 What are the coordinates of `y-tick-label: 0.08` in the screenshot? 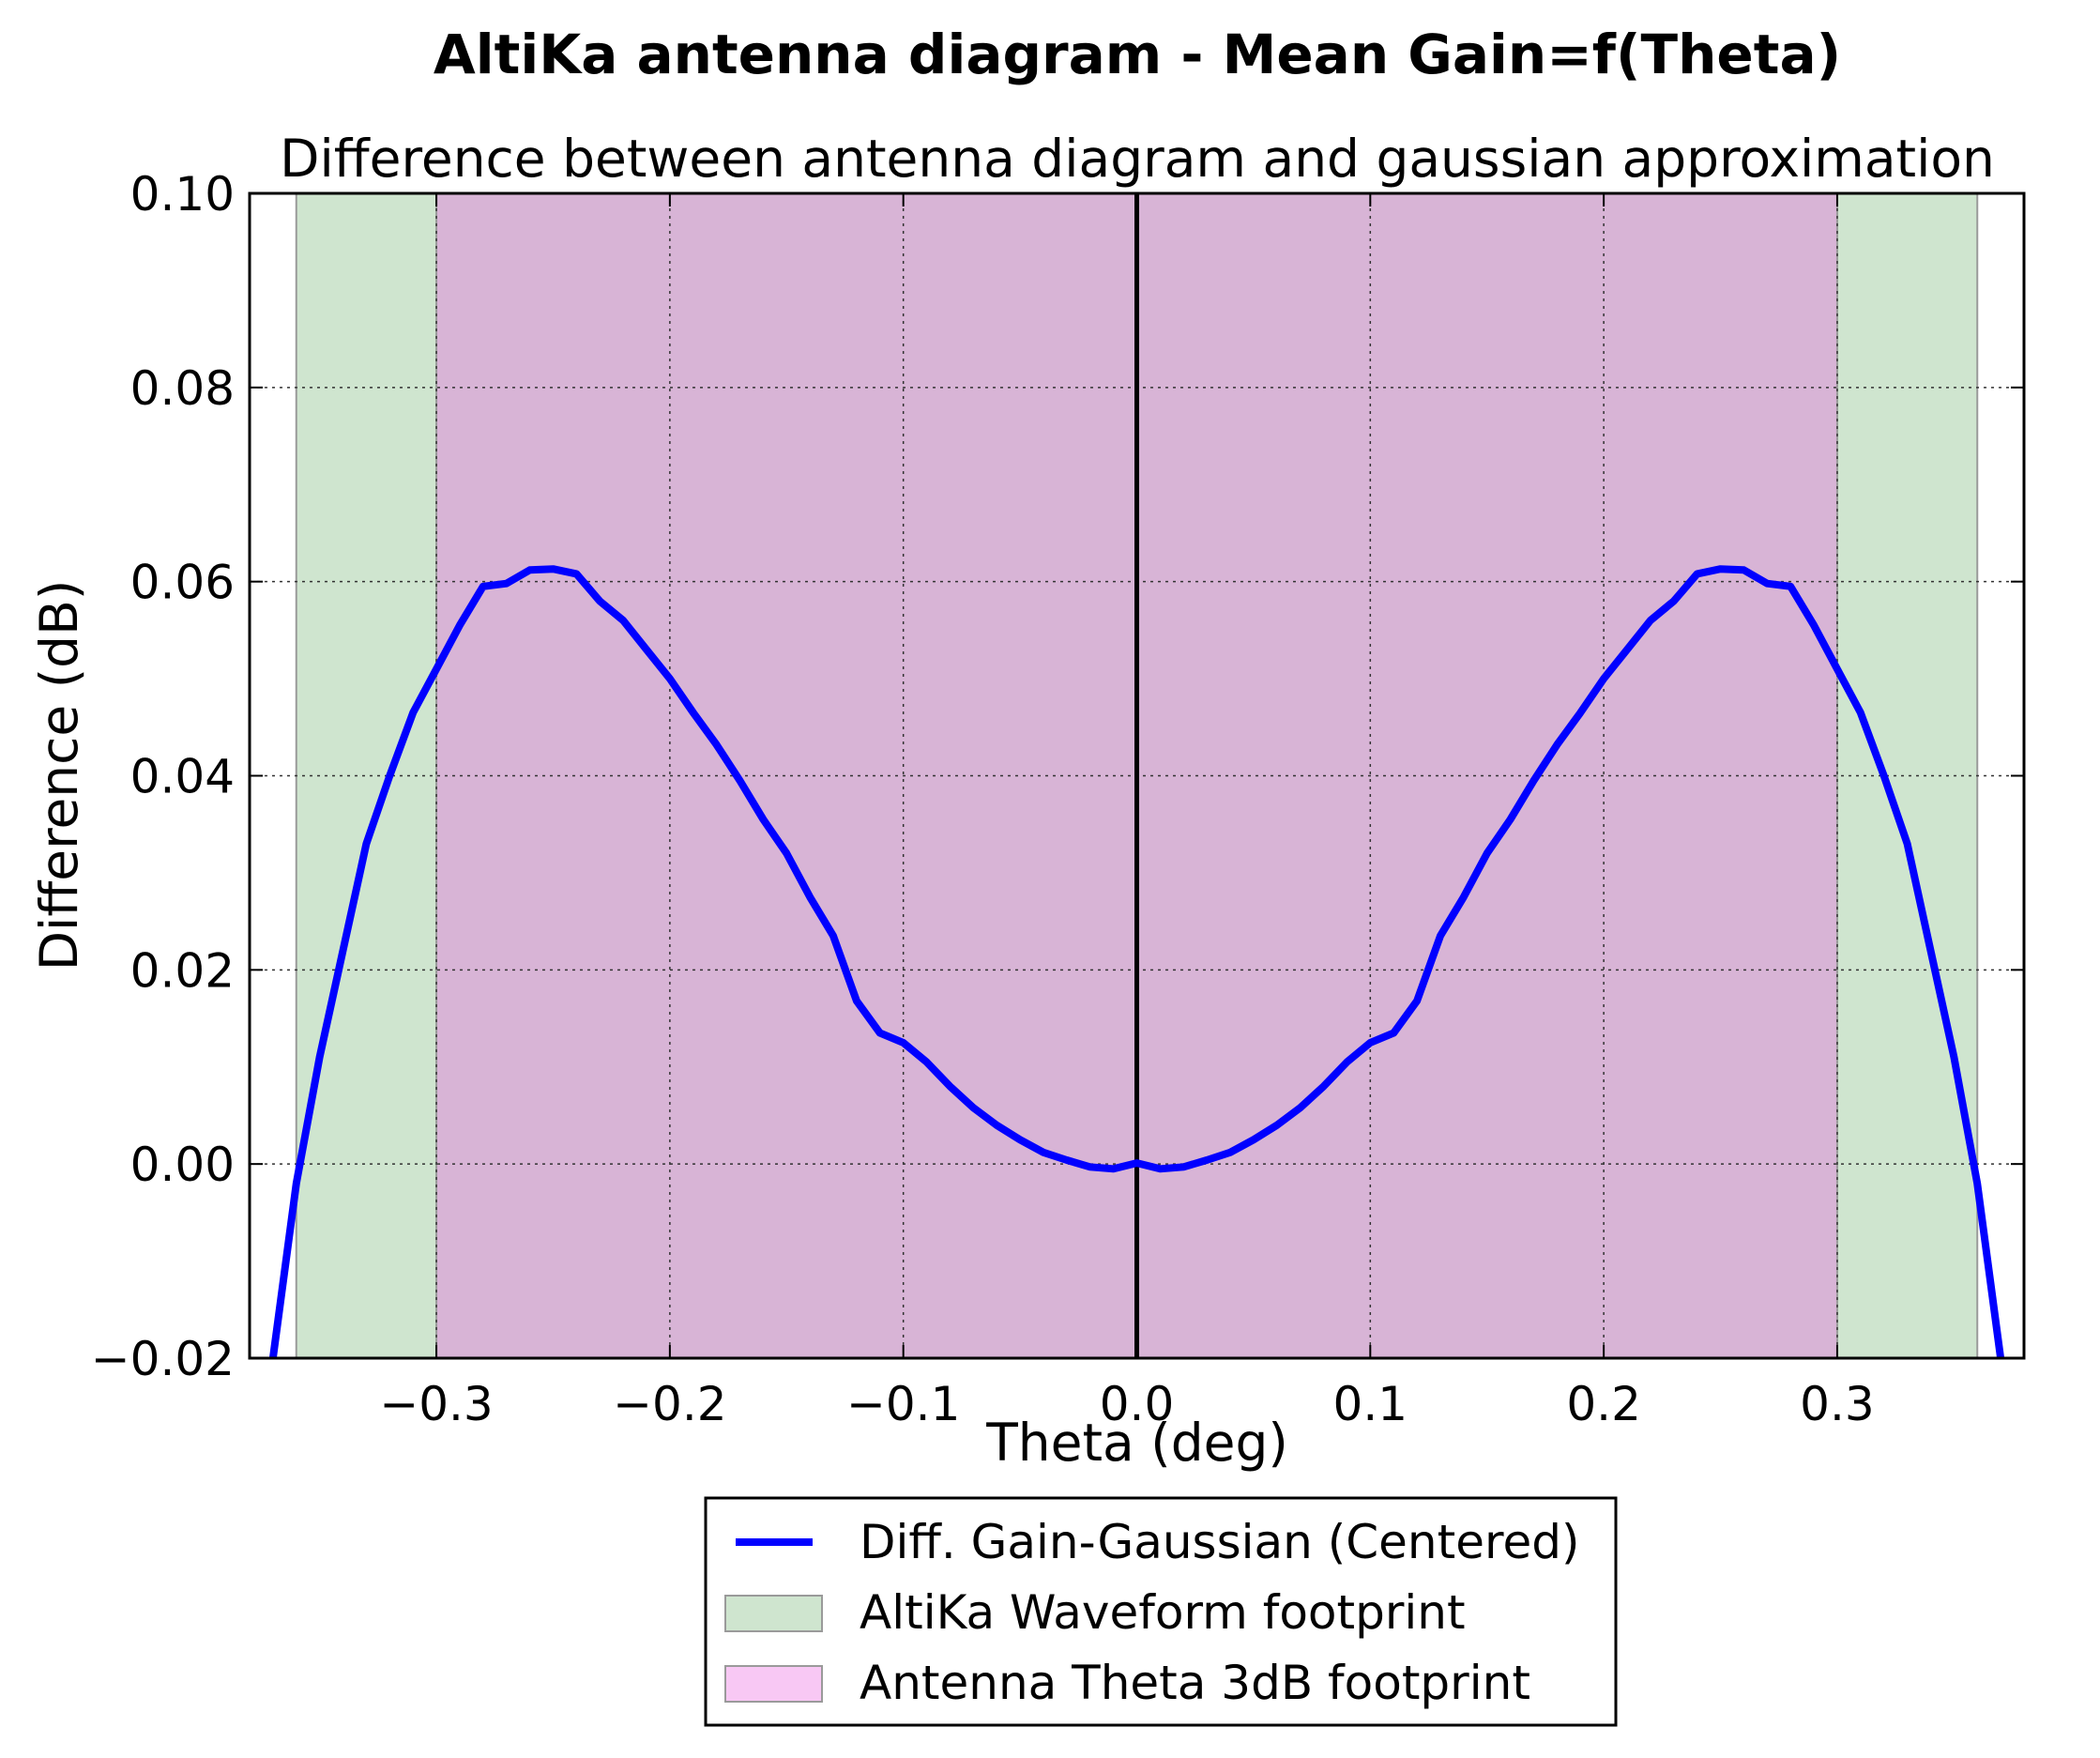 It's located at (182, 388).